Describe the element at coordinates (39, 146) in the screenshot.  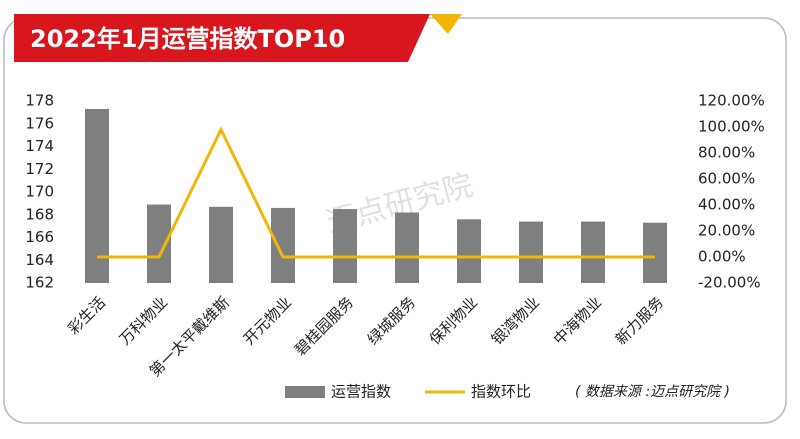
I see `y-tick-label: 174` at that location.